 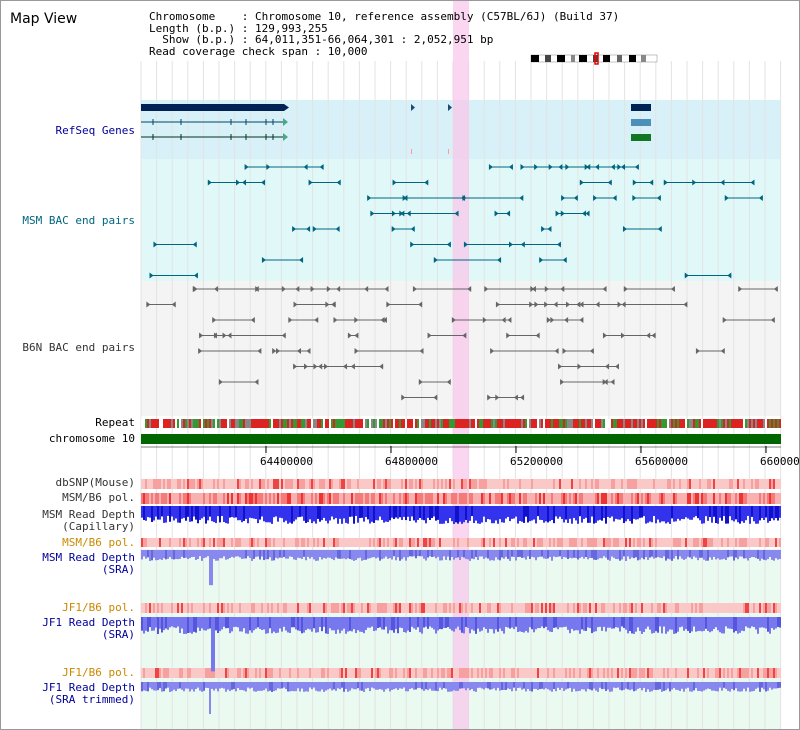 I want to click on refseq-gene-arrow, so click(x=285, y=137).